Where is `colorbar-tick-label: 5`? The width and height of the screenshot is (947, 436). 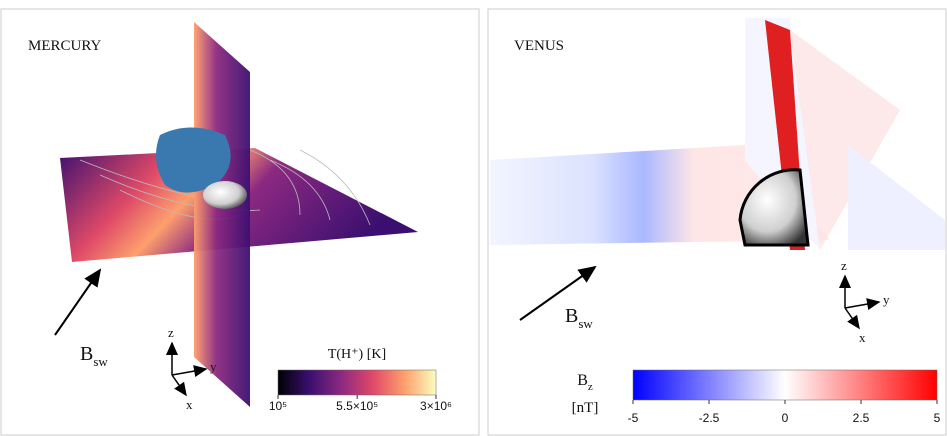 colorbar-tick-label: 5 is located at coordinates (937, 418).